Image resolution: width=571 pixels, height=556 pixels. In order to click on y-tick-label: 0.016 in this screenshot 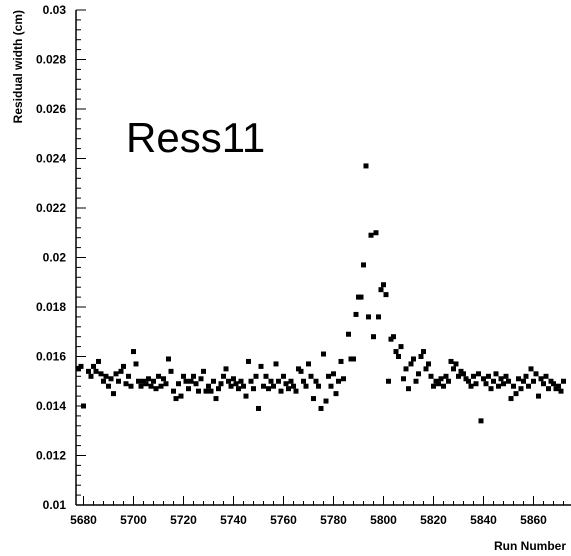, I will do `click(51, 357)`.